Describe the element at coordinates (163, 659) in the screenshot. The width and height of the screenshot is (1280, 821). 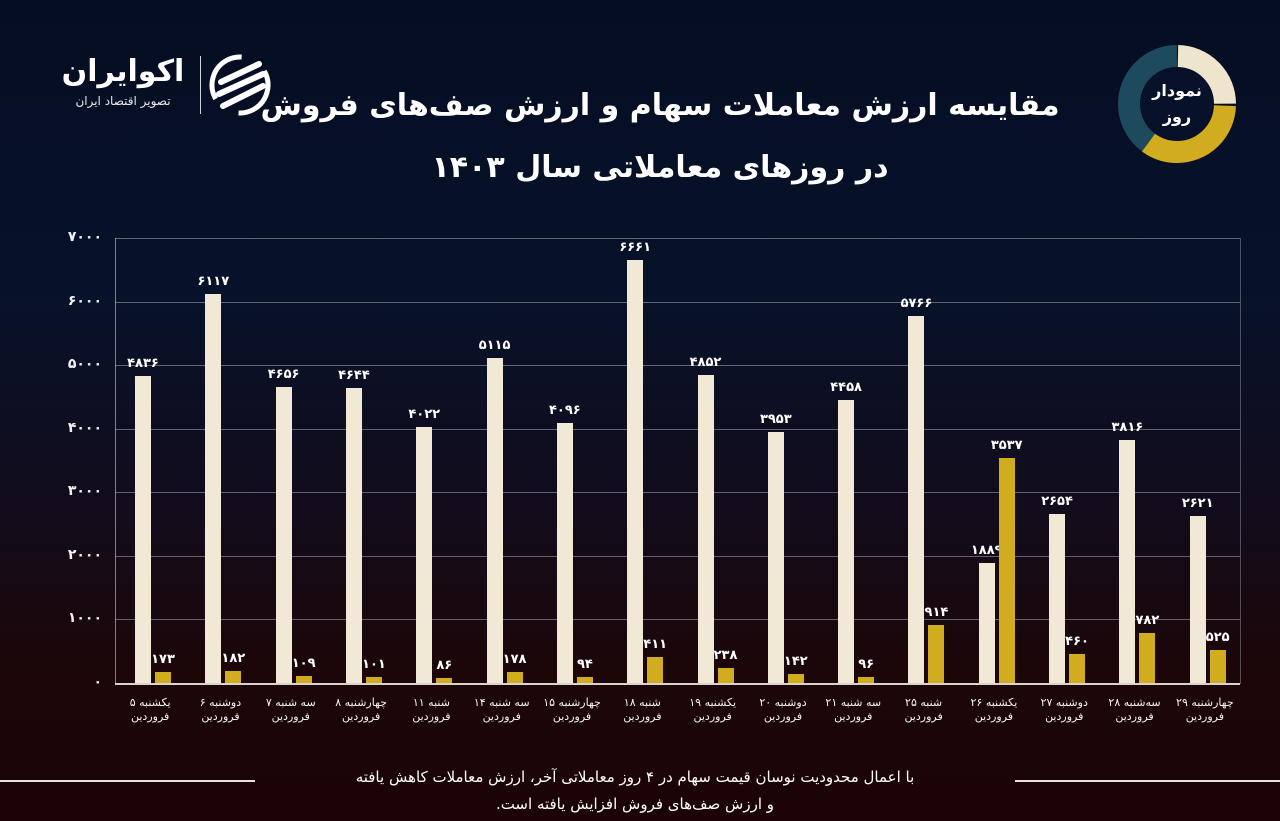
I see `data-label: ۱۷۳` at that location.